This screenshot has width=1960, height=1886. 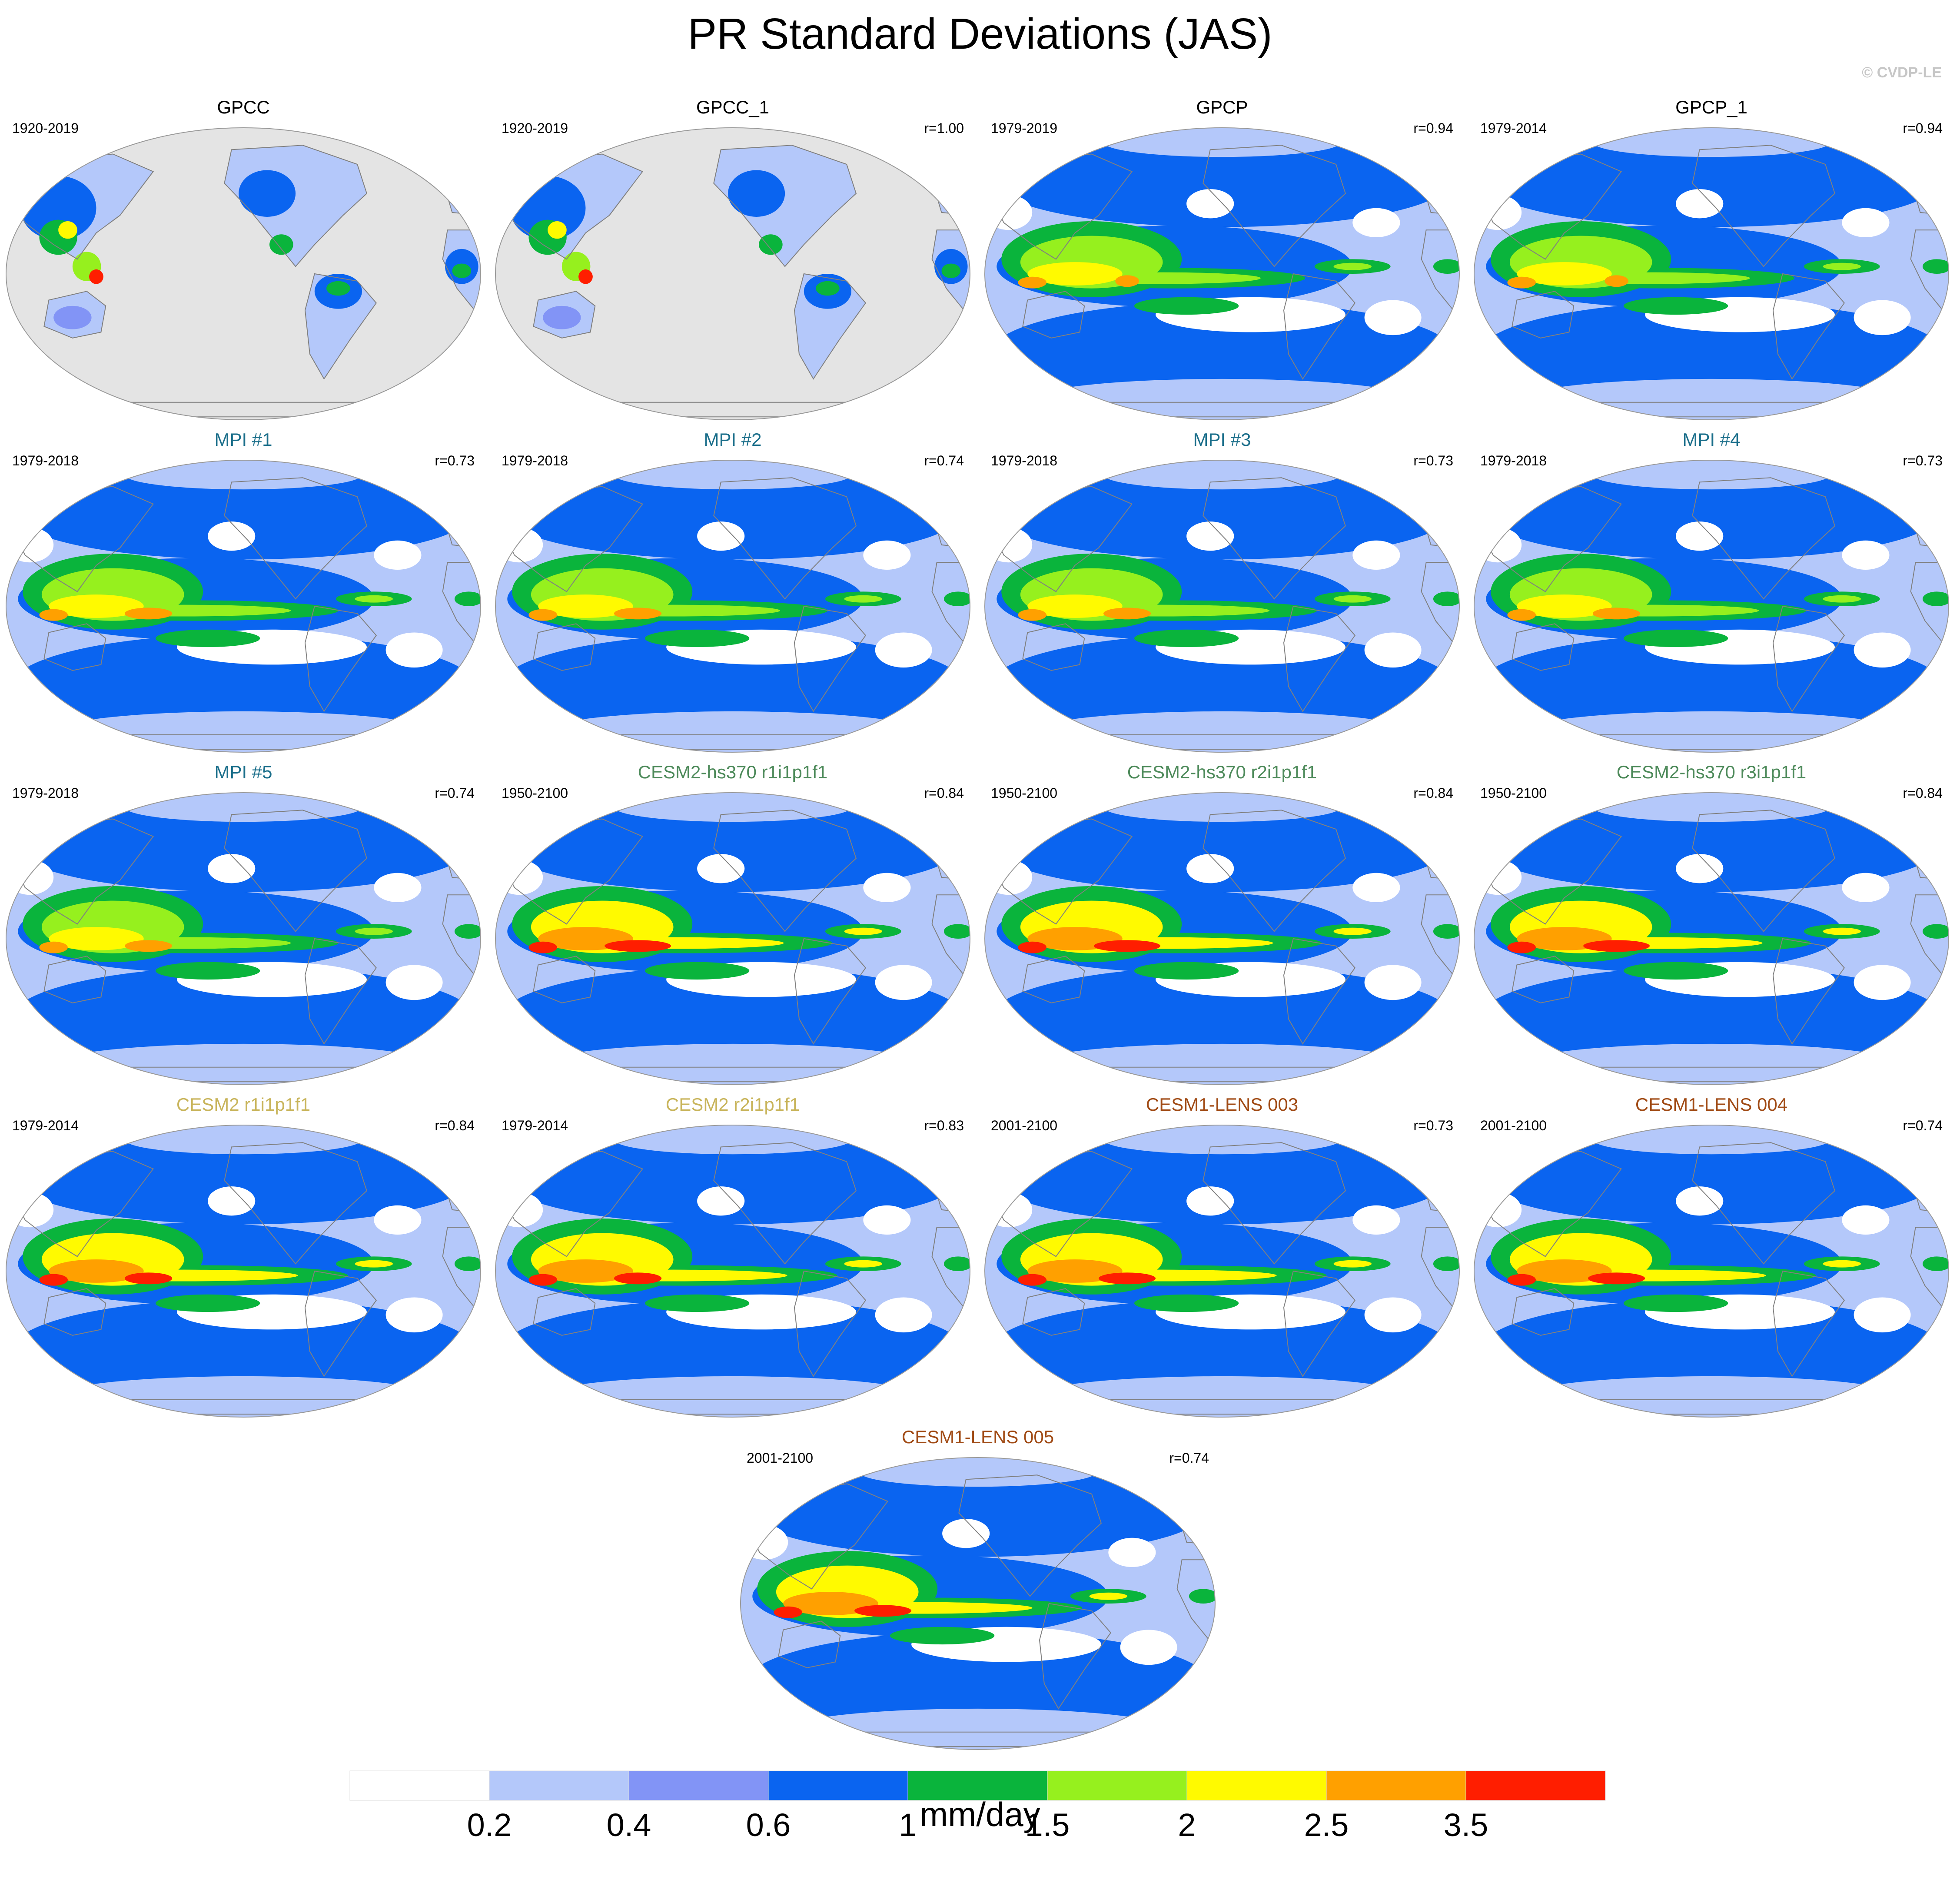 What do you see at coordinates (1513, 128) in the screenshot?
I see `panel-period: 1979-2014` at bounding box center [1513, 128].